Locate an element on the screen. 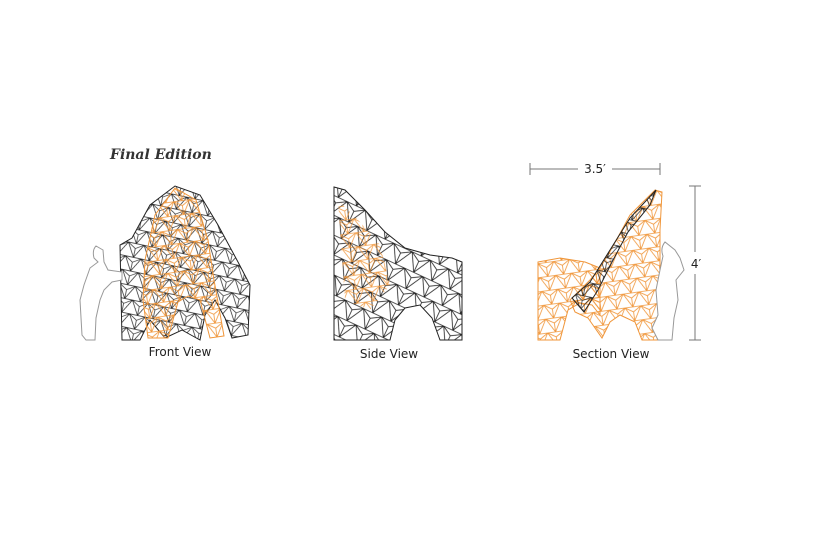  height-label: 4′ is located at coordinates (696, 264).